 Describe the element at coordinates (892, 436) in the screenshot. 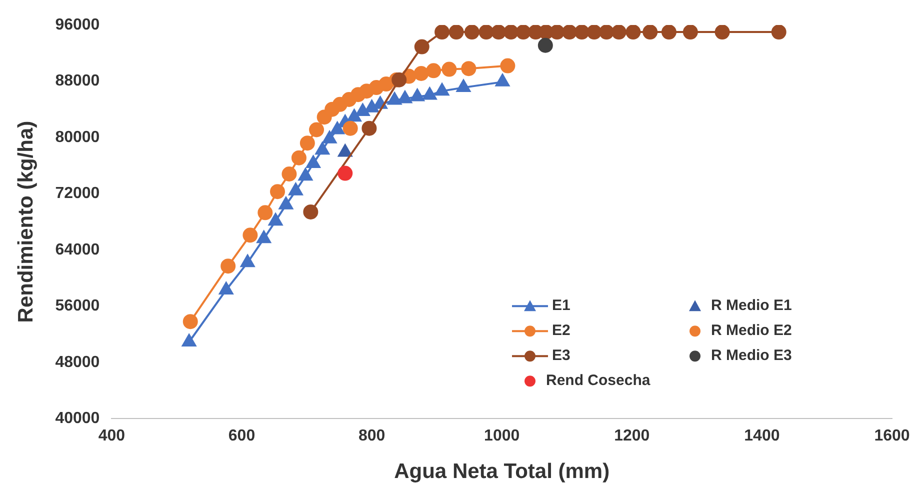

I see `x-tick-label: 1600` at that location.